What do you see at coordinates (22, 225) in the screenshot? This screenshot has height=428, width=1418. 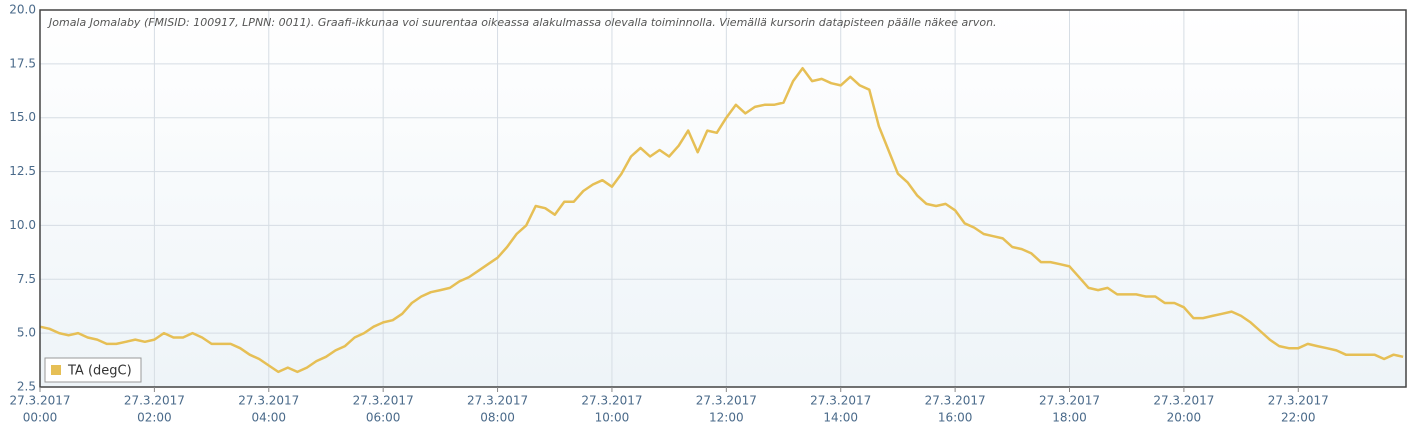 I see `y-tick-label: 10.0` at bounding box center [22, 225].